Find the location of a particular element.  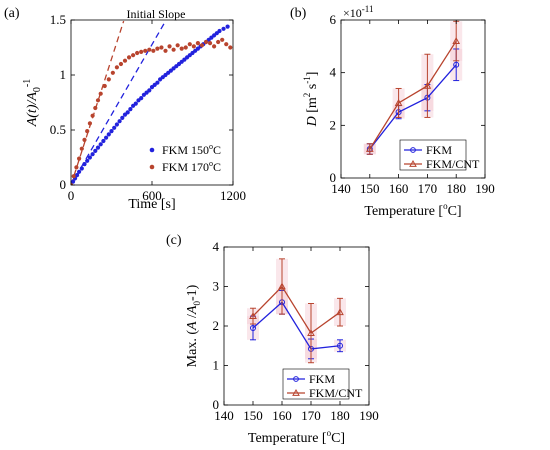

panel-b-legend-marker-fkm is located at coordinates (413, 150).